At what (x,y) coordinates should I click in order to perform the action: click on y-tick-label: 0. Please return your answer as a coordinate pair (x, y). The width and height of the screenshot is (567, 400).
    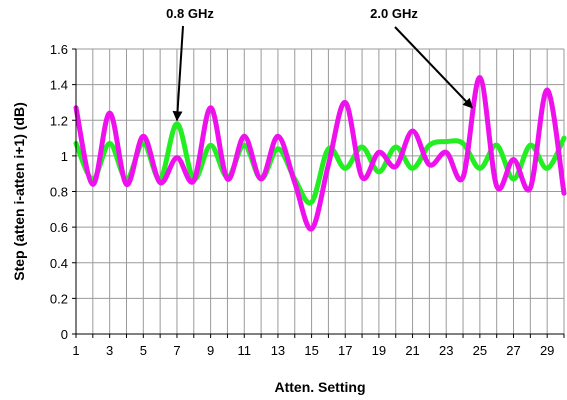
    Looking at the image, I should click on (64, 334).